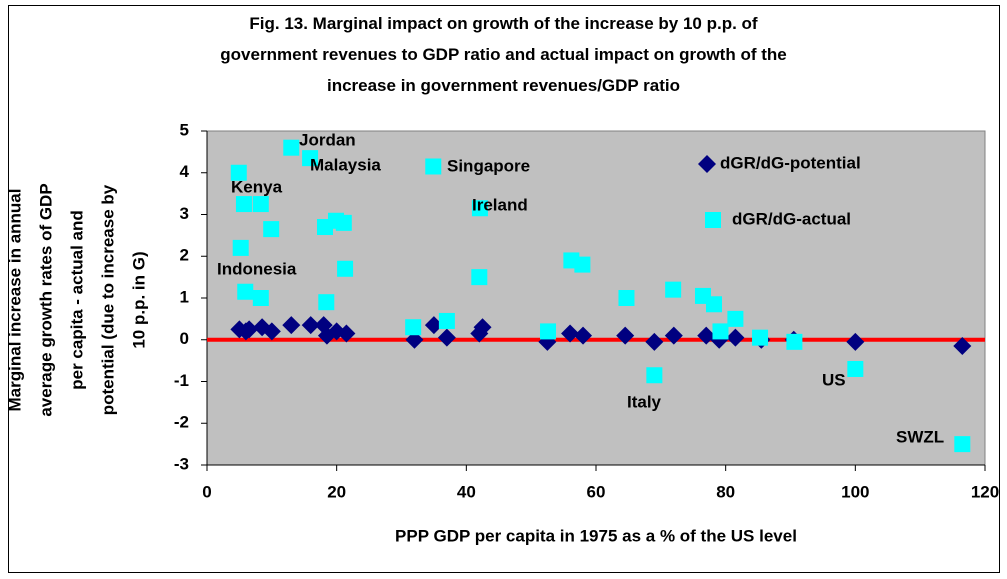  Describe the element at coordinates (181, 463) in the screenshot. I see `y-tick-label: -3` at that location.